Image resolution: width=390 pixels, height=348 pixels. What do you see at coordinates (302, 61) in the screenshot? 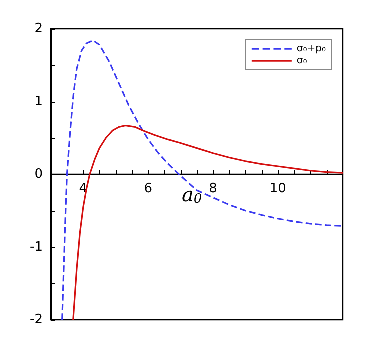
I see `legend-label: σ₀` at bounding box center [302, 61].